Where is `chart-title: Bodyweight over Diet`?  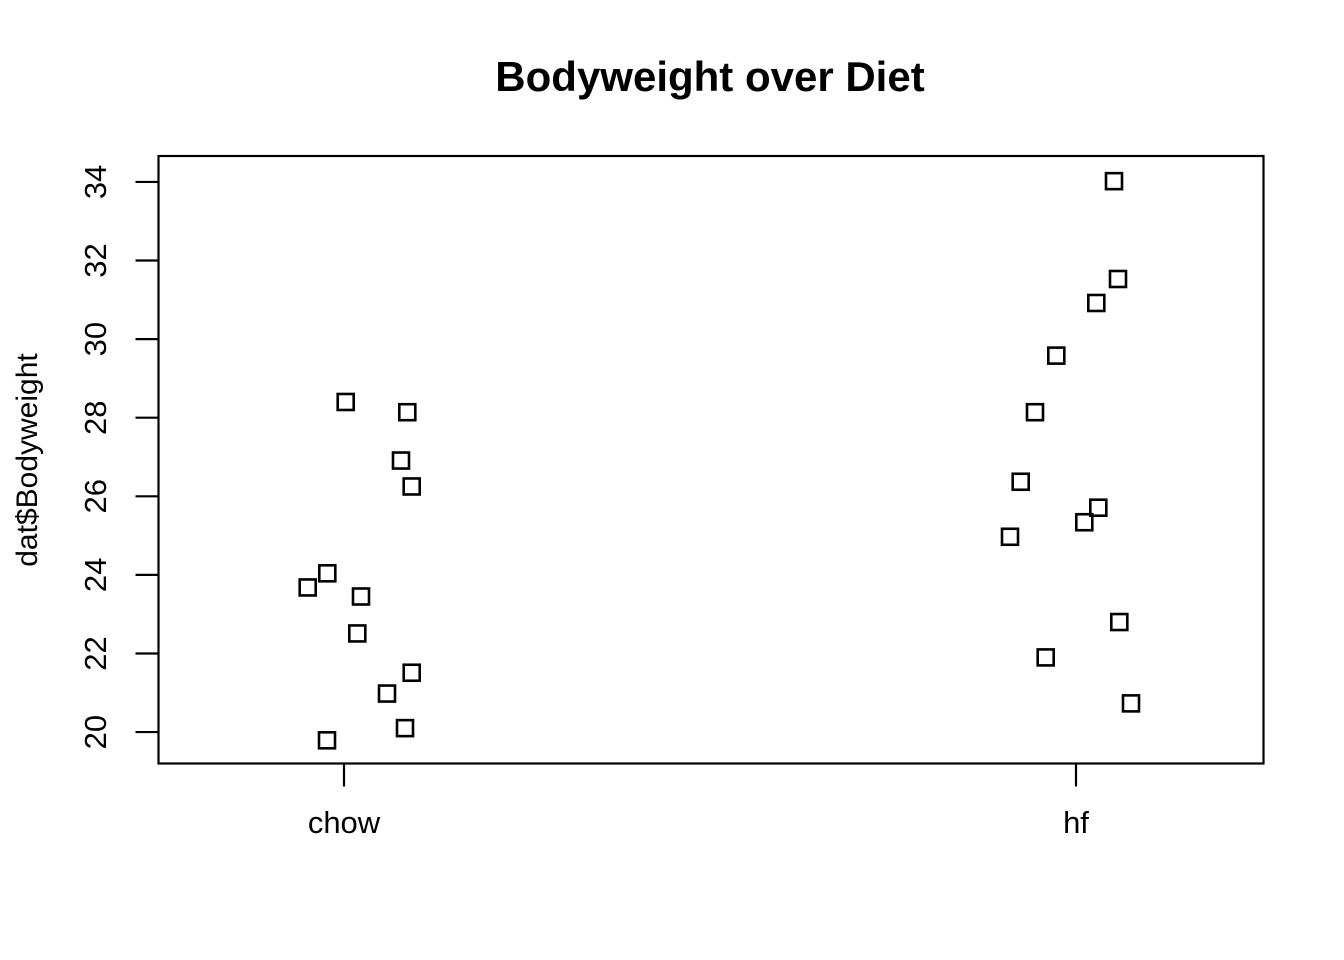 chart-title: Bodyweight over Diet is located at coordinates (709, 76).